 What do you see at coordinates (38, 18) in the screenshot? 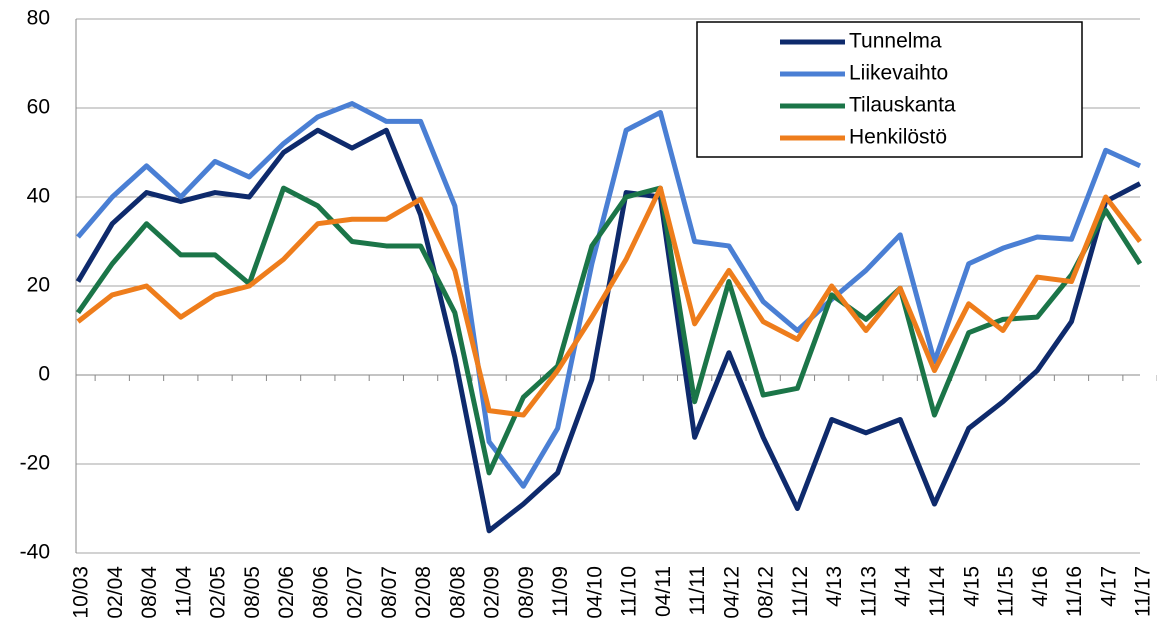
I see `y-tick-label: 80` at bounding box center [38, 18].